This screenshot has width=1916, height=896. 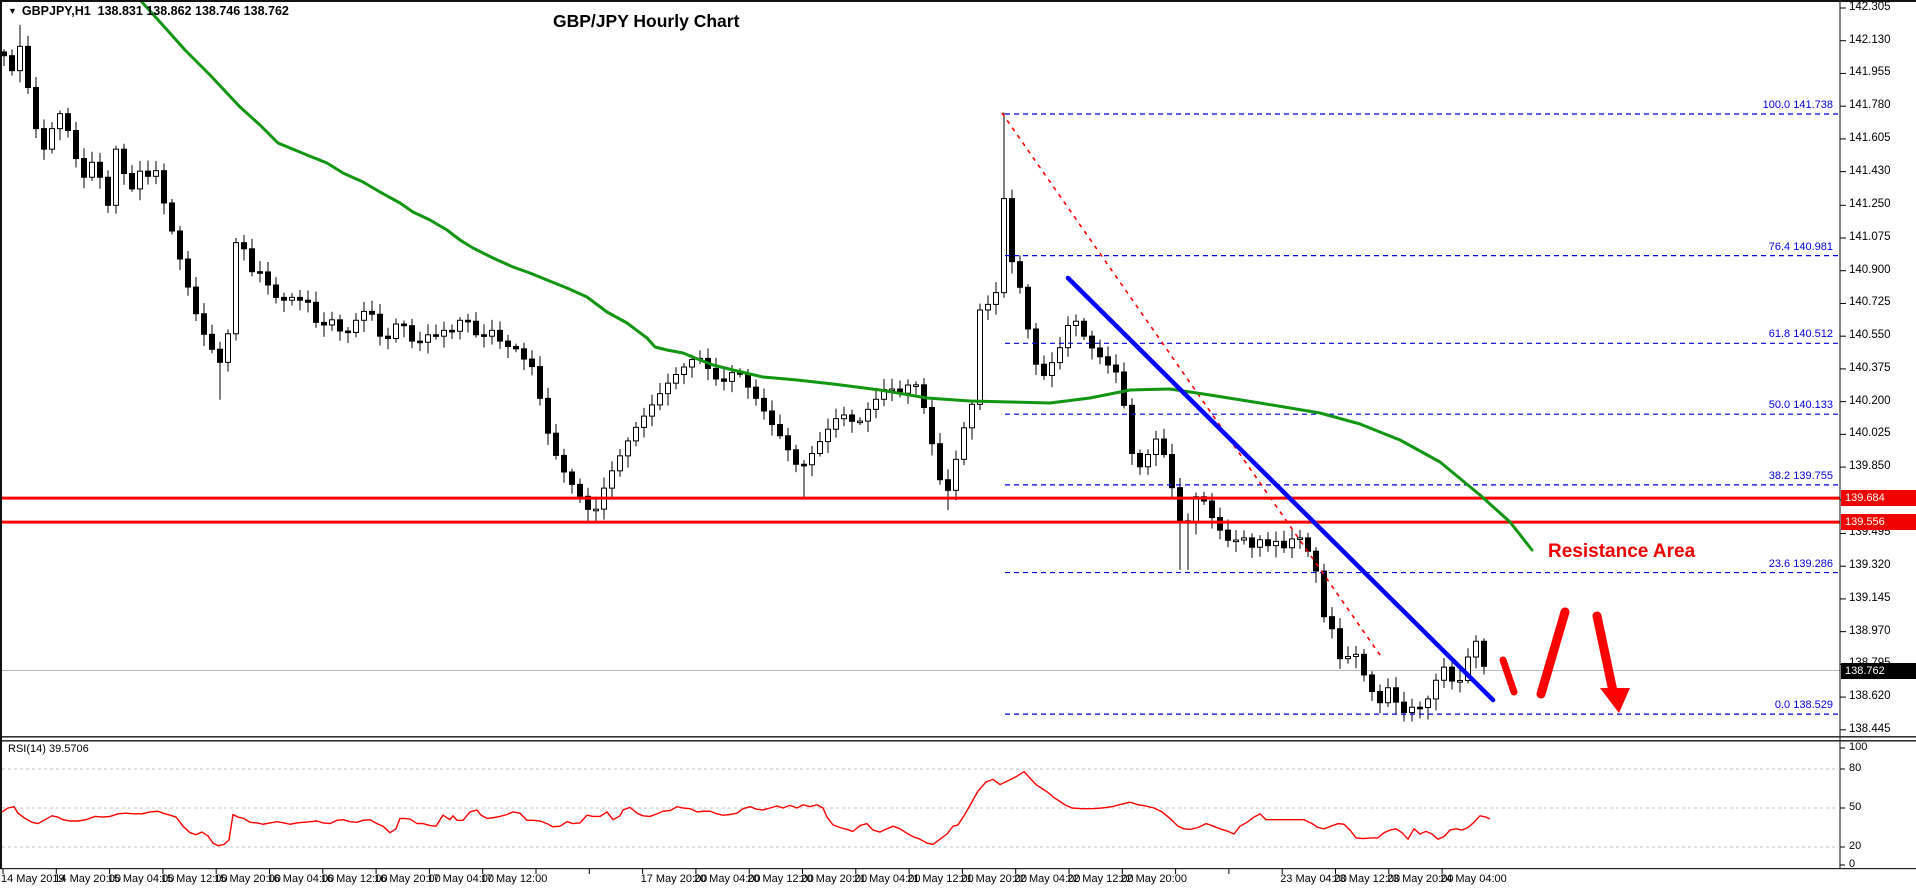 I want to click on time-axis-label: 15 May 12:00, so click(x=194, y=879).